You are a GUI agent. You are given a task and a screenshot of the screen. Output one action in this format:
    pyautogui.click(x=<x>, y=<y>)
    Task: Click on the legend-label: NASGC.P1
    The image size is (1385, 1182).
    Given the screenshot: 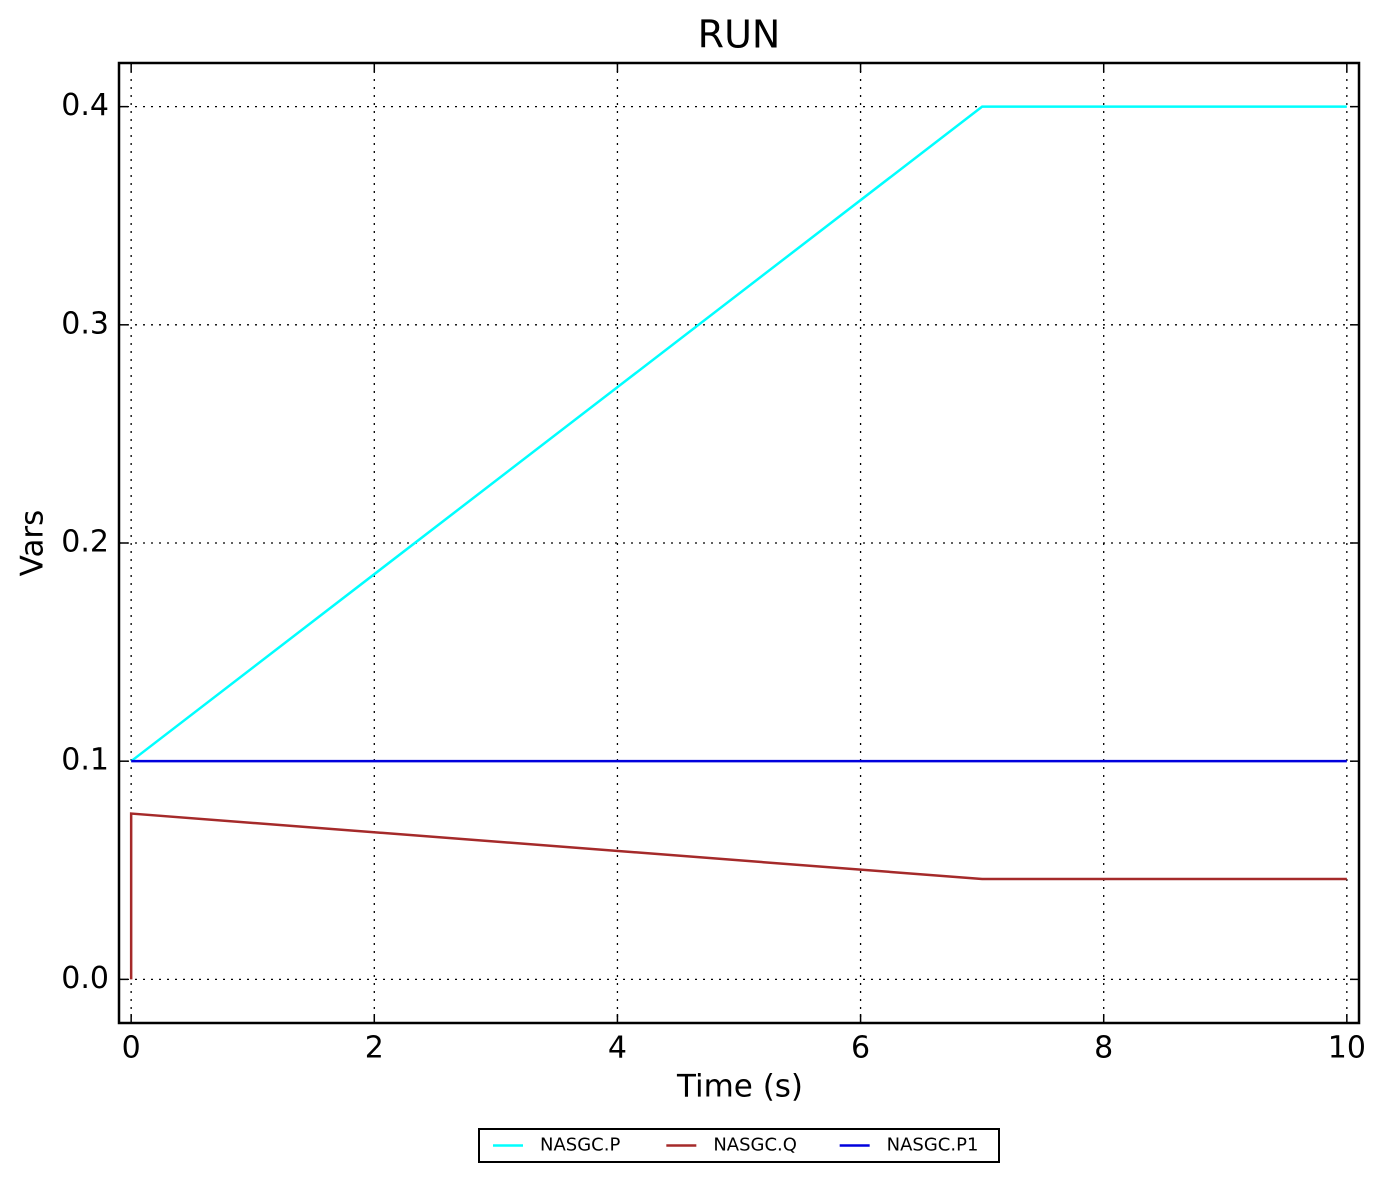 What is the action you would take?
    pyautogui.click(x=933, y=1145)
    